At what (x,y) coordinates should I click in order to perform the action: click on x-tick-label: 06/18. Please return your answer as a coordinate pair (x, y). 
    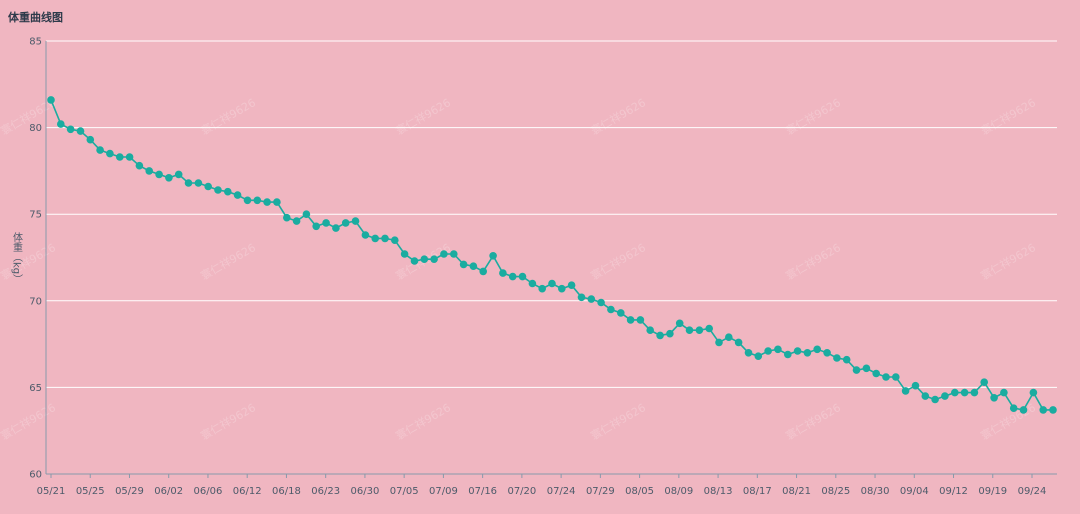
    Looking at the image, I should click on (286, 491).